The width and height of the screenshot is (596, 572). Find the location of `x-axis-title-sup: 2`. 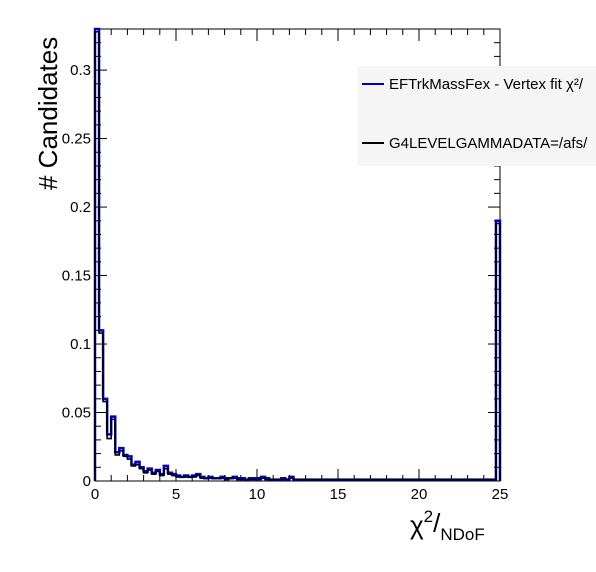

x-axis-title-sup: 2 is located at coordinates (428, 516).